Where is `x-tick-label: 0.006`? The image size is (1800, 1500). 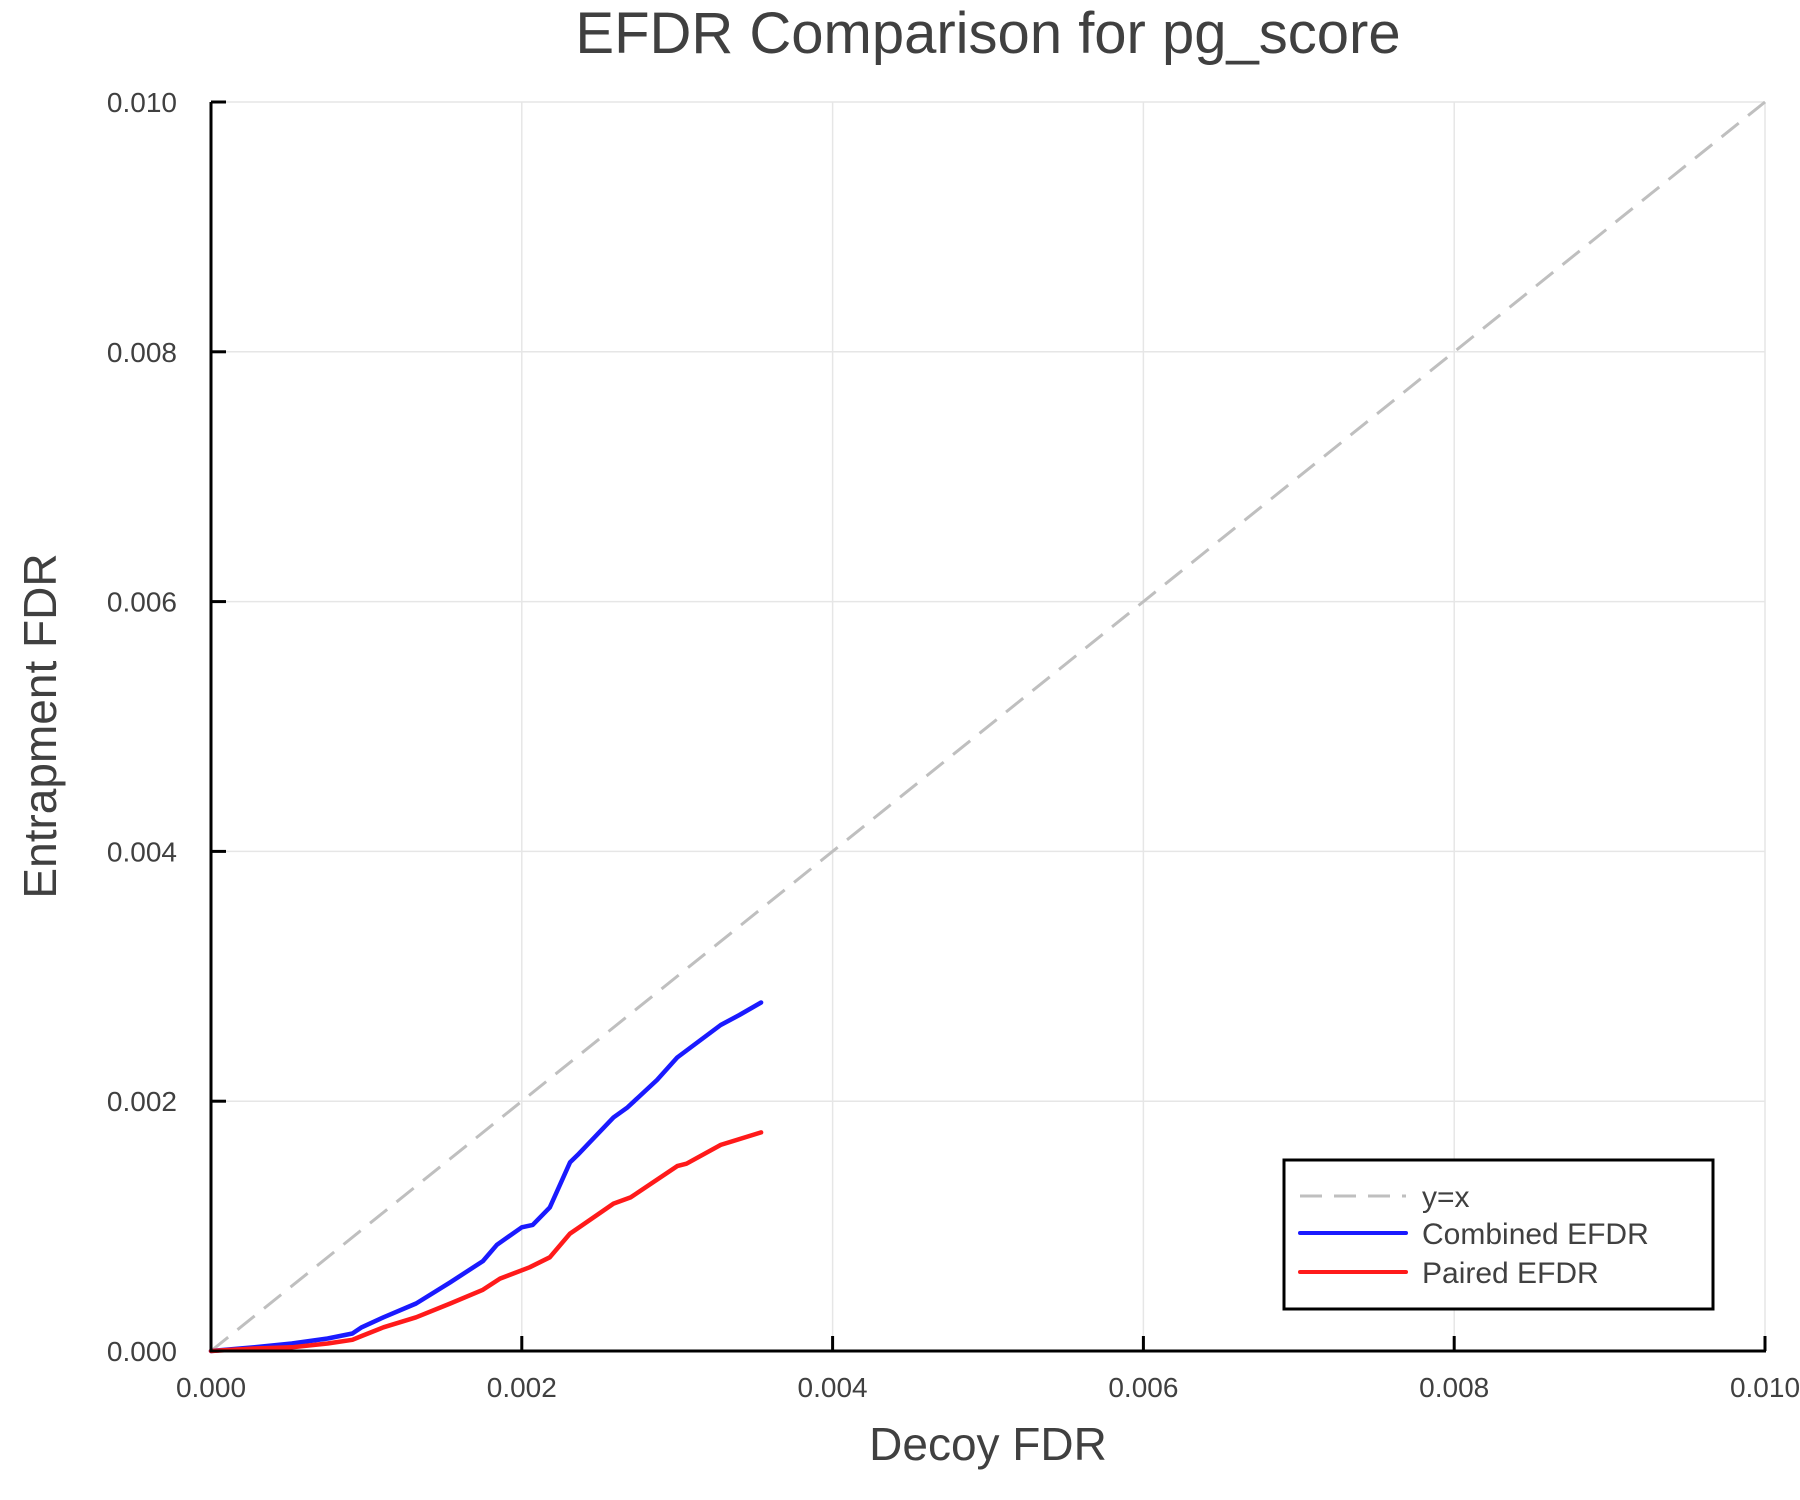 x-tick-label: 0.006 is located at coordinates (1143, 1387).